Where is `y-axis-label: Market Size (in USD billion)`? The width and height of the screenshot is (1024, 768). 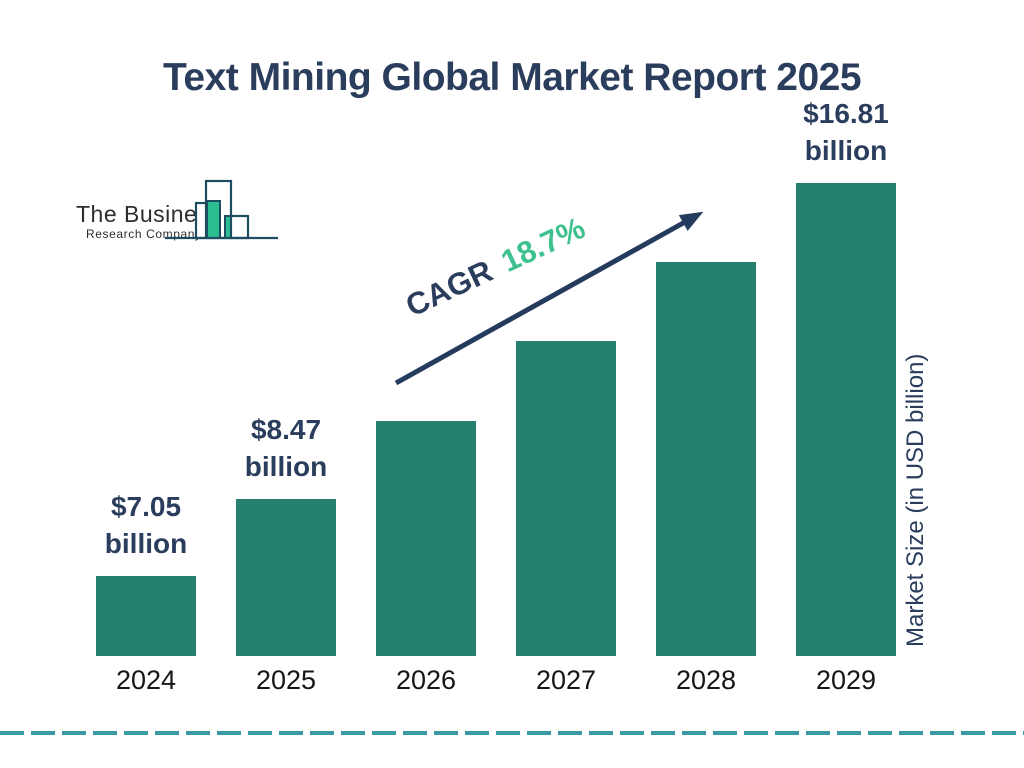
y-axis-label: Market Size (in USD billion) is located at coordinates (915, 500).